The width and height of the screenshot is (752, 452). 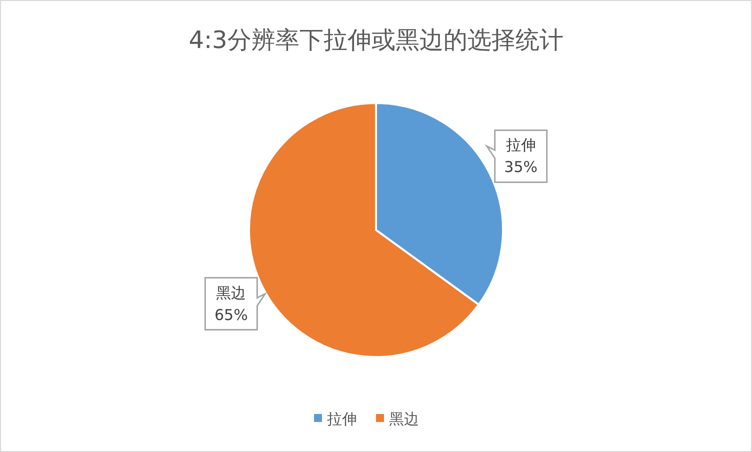 I want to click on legend-label: 拉伸, so click(x=342, y=419).